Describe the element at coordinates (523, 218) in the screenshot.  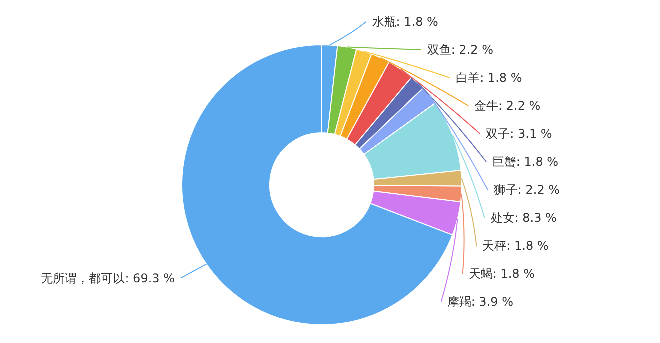
I see `slice-label: 处女: 8.3 %` at that location.